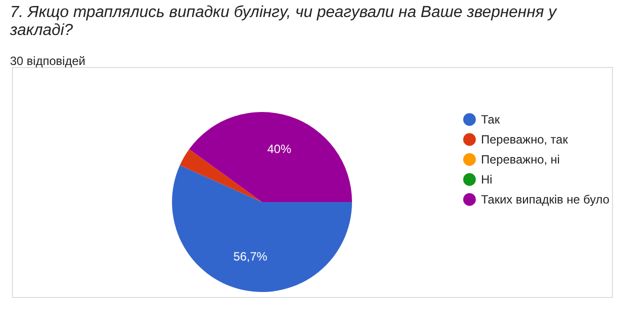 This screenshot has height=325, width=626. What do you see at coordinates (486, 179) in the screenshot?
I see `legend-label: Ні` at bounding box center [486, 179].